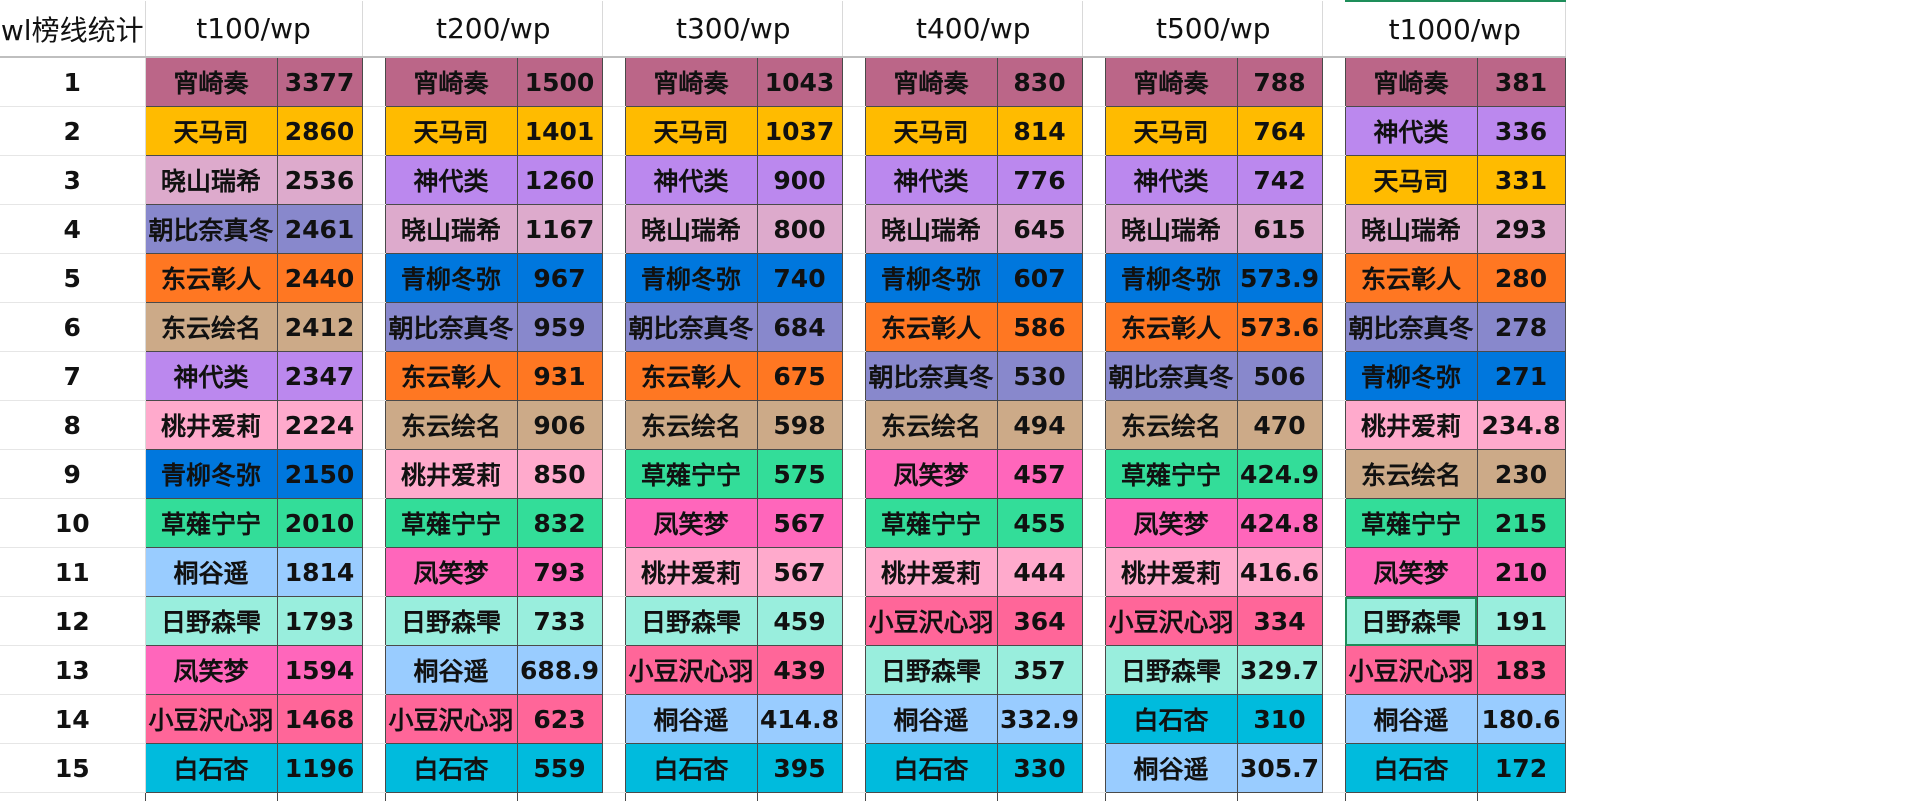 This screenshot has width=1920, height=801. What do you see at coordinates (451, 180) in the screenshot?
I see `name-cell: 神代类` at bounding box center [451, 180].